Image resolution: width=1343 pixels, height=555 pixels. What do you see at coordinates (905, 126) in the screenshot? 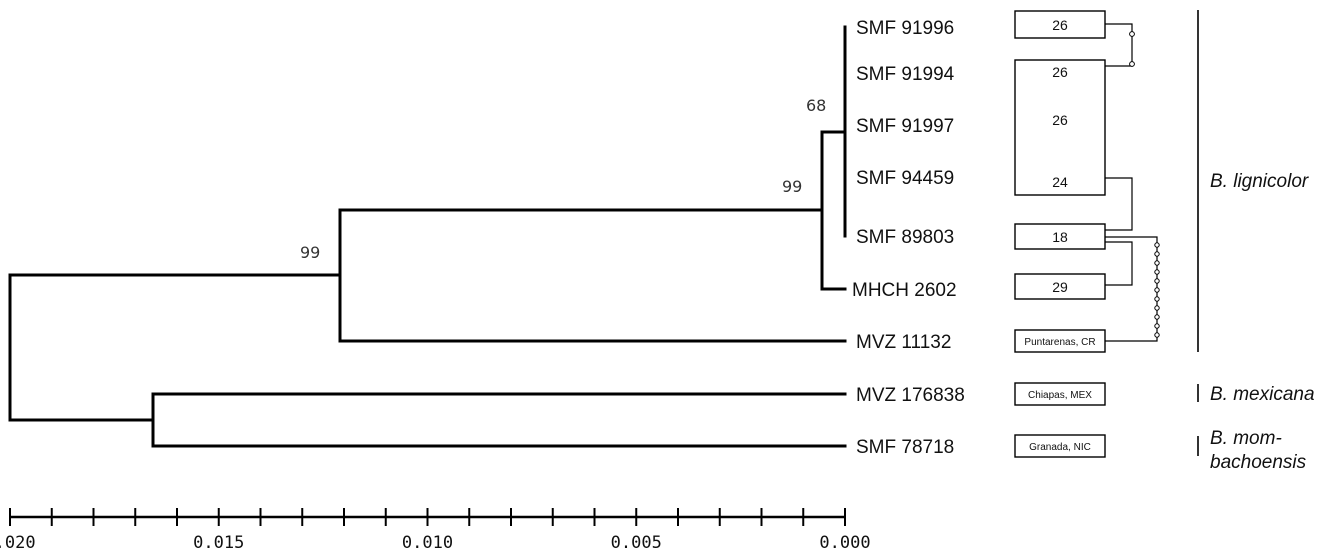
I see `taxon-label: SMF 91997` at bounding box center [905, 126].